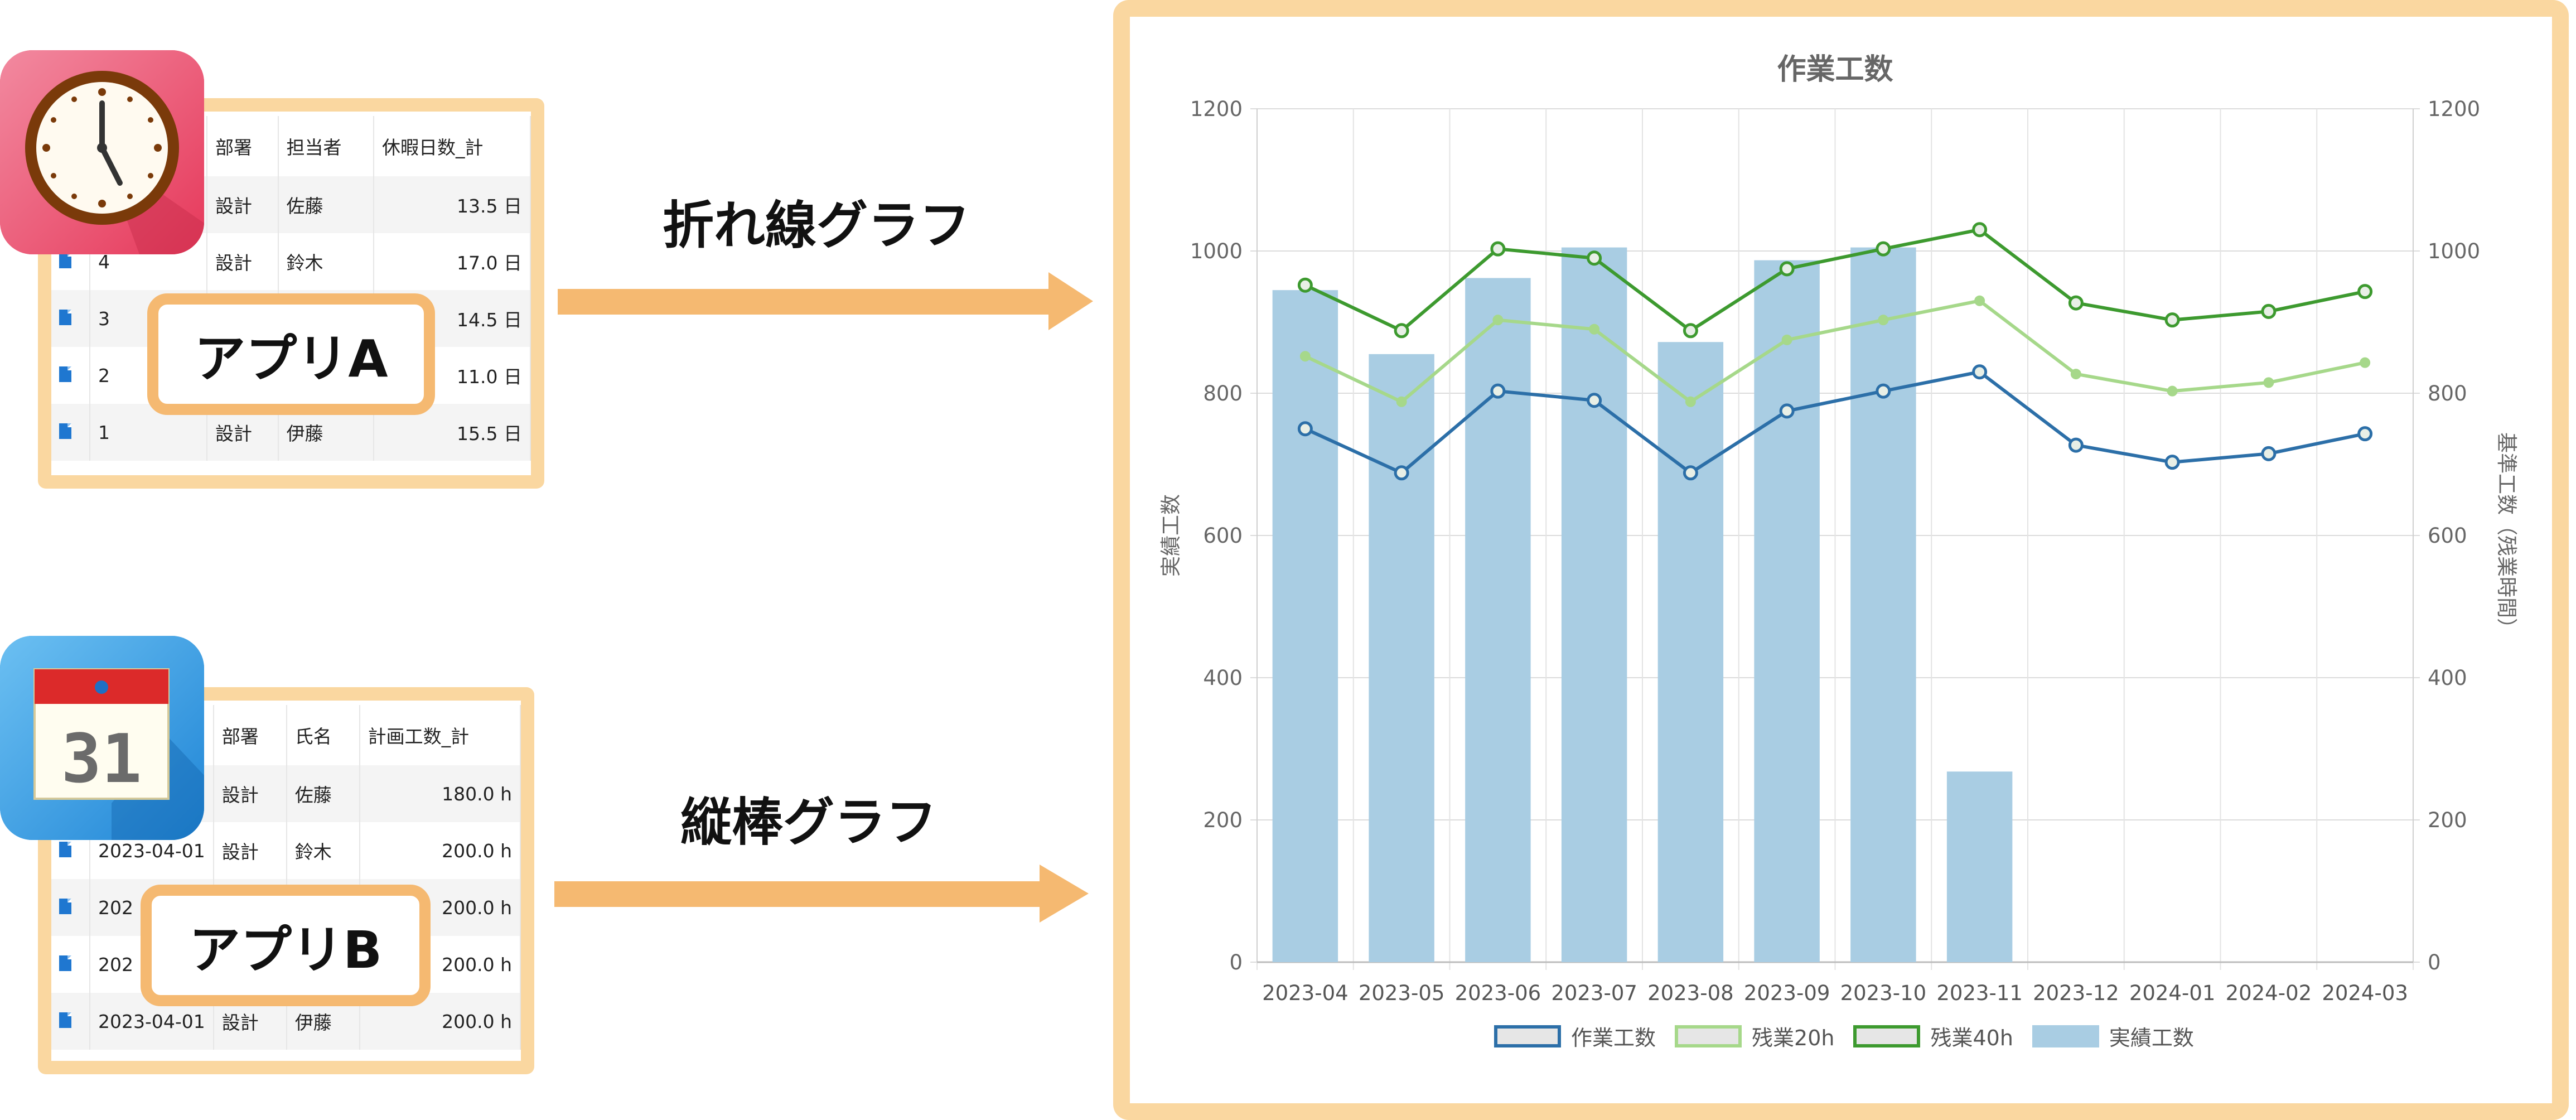 This screenshot has height=1120, width=2576. I want to click on x-tick-label: 2023-11, so click(1979, 993).